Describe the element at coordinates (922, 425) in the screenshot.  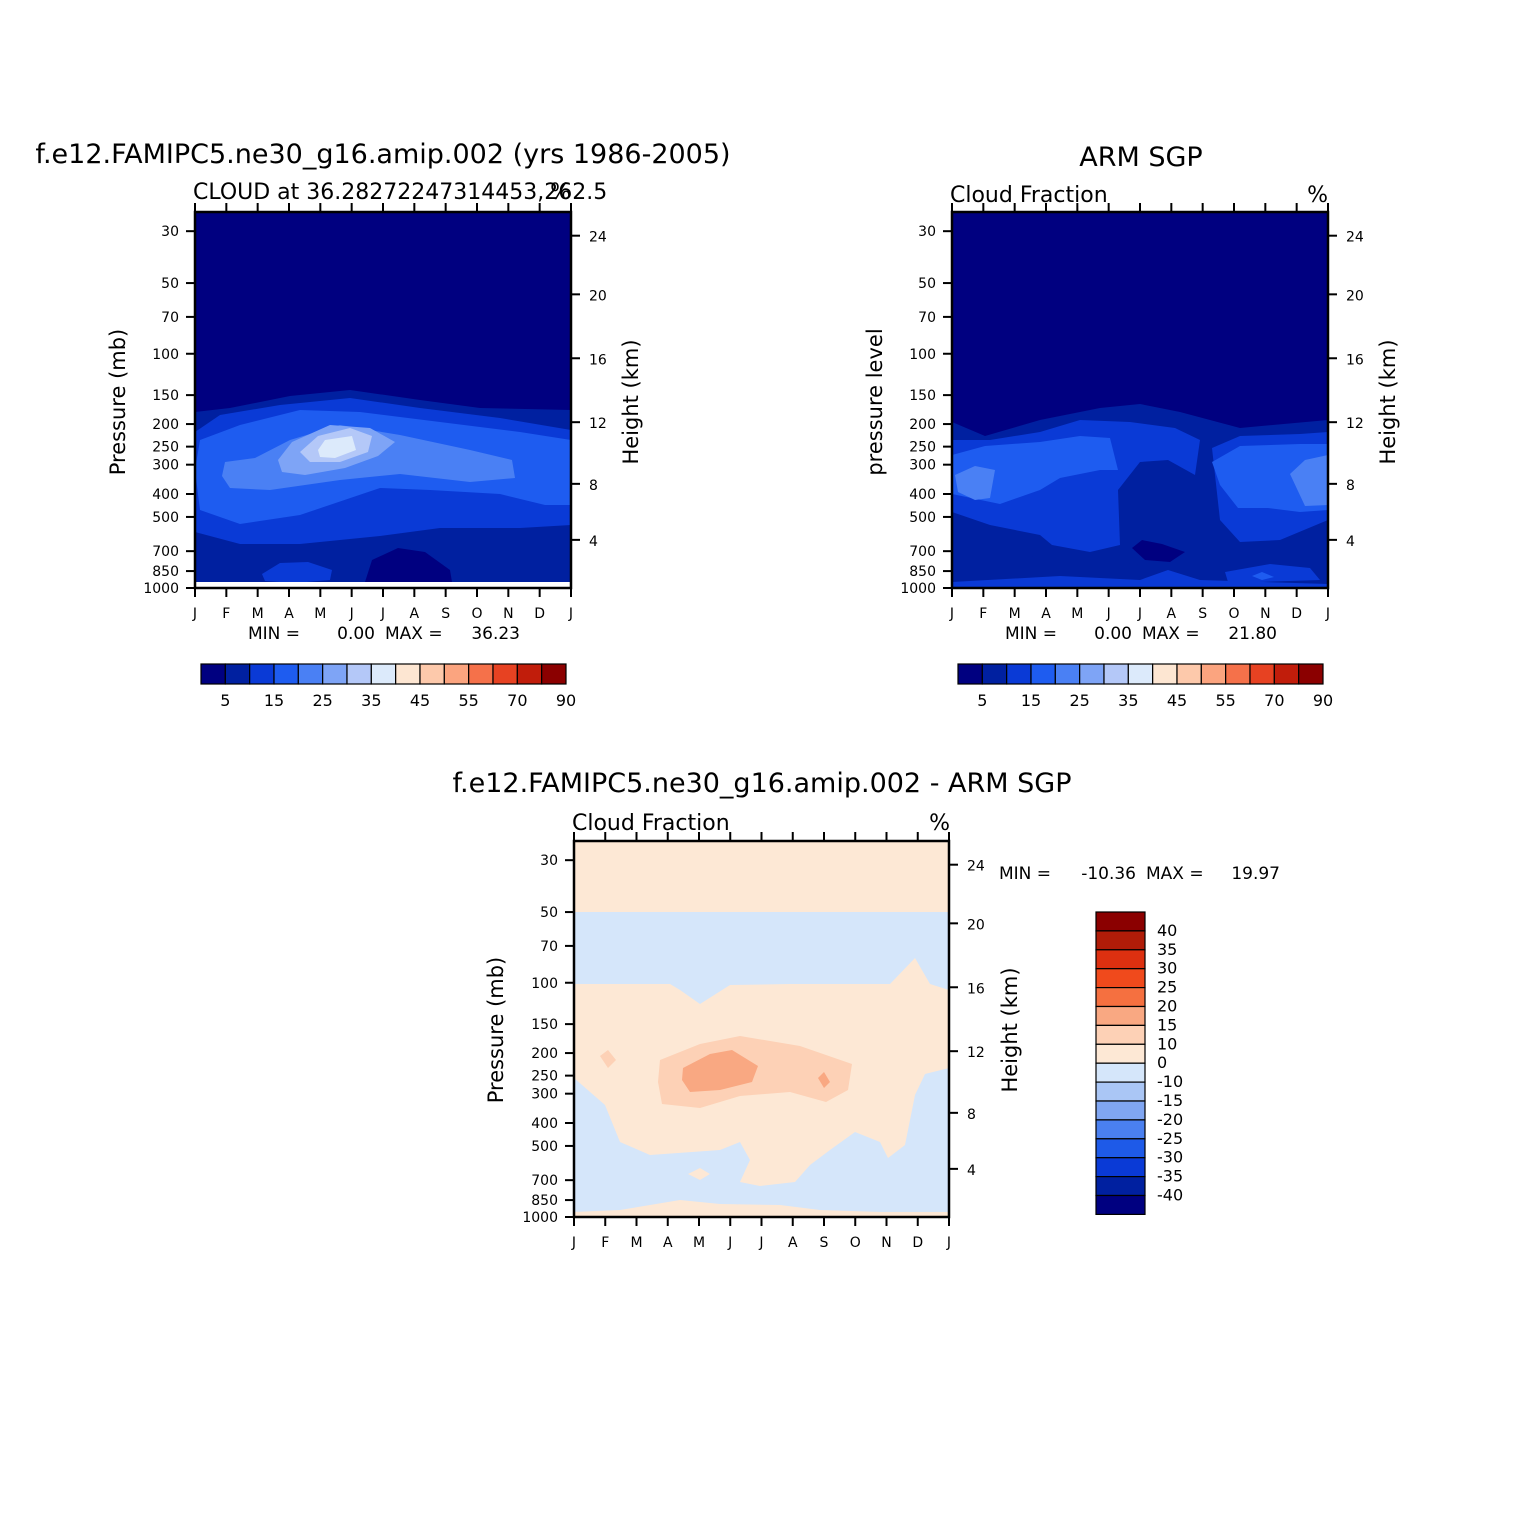
I see `obs-ytick-label: 200` at that location.